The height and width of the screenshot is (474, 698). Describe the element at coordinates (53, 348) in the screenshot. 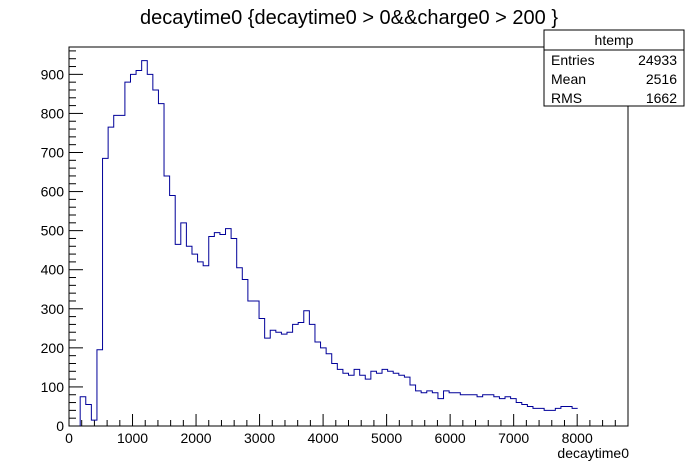

I see `y-tick-label: 200` at that location.